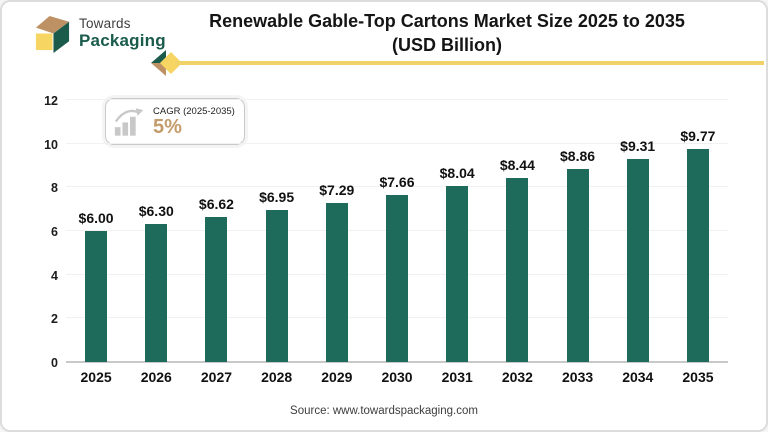 This screenshot has width=768, height=432. I want to click on cagr-badge-text: CAGR (2025-2035) 5%, so click(194, 122).